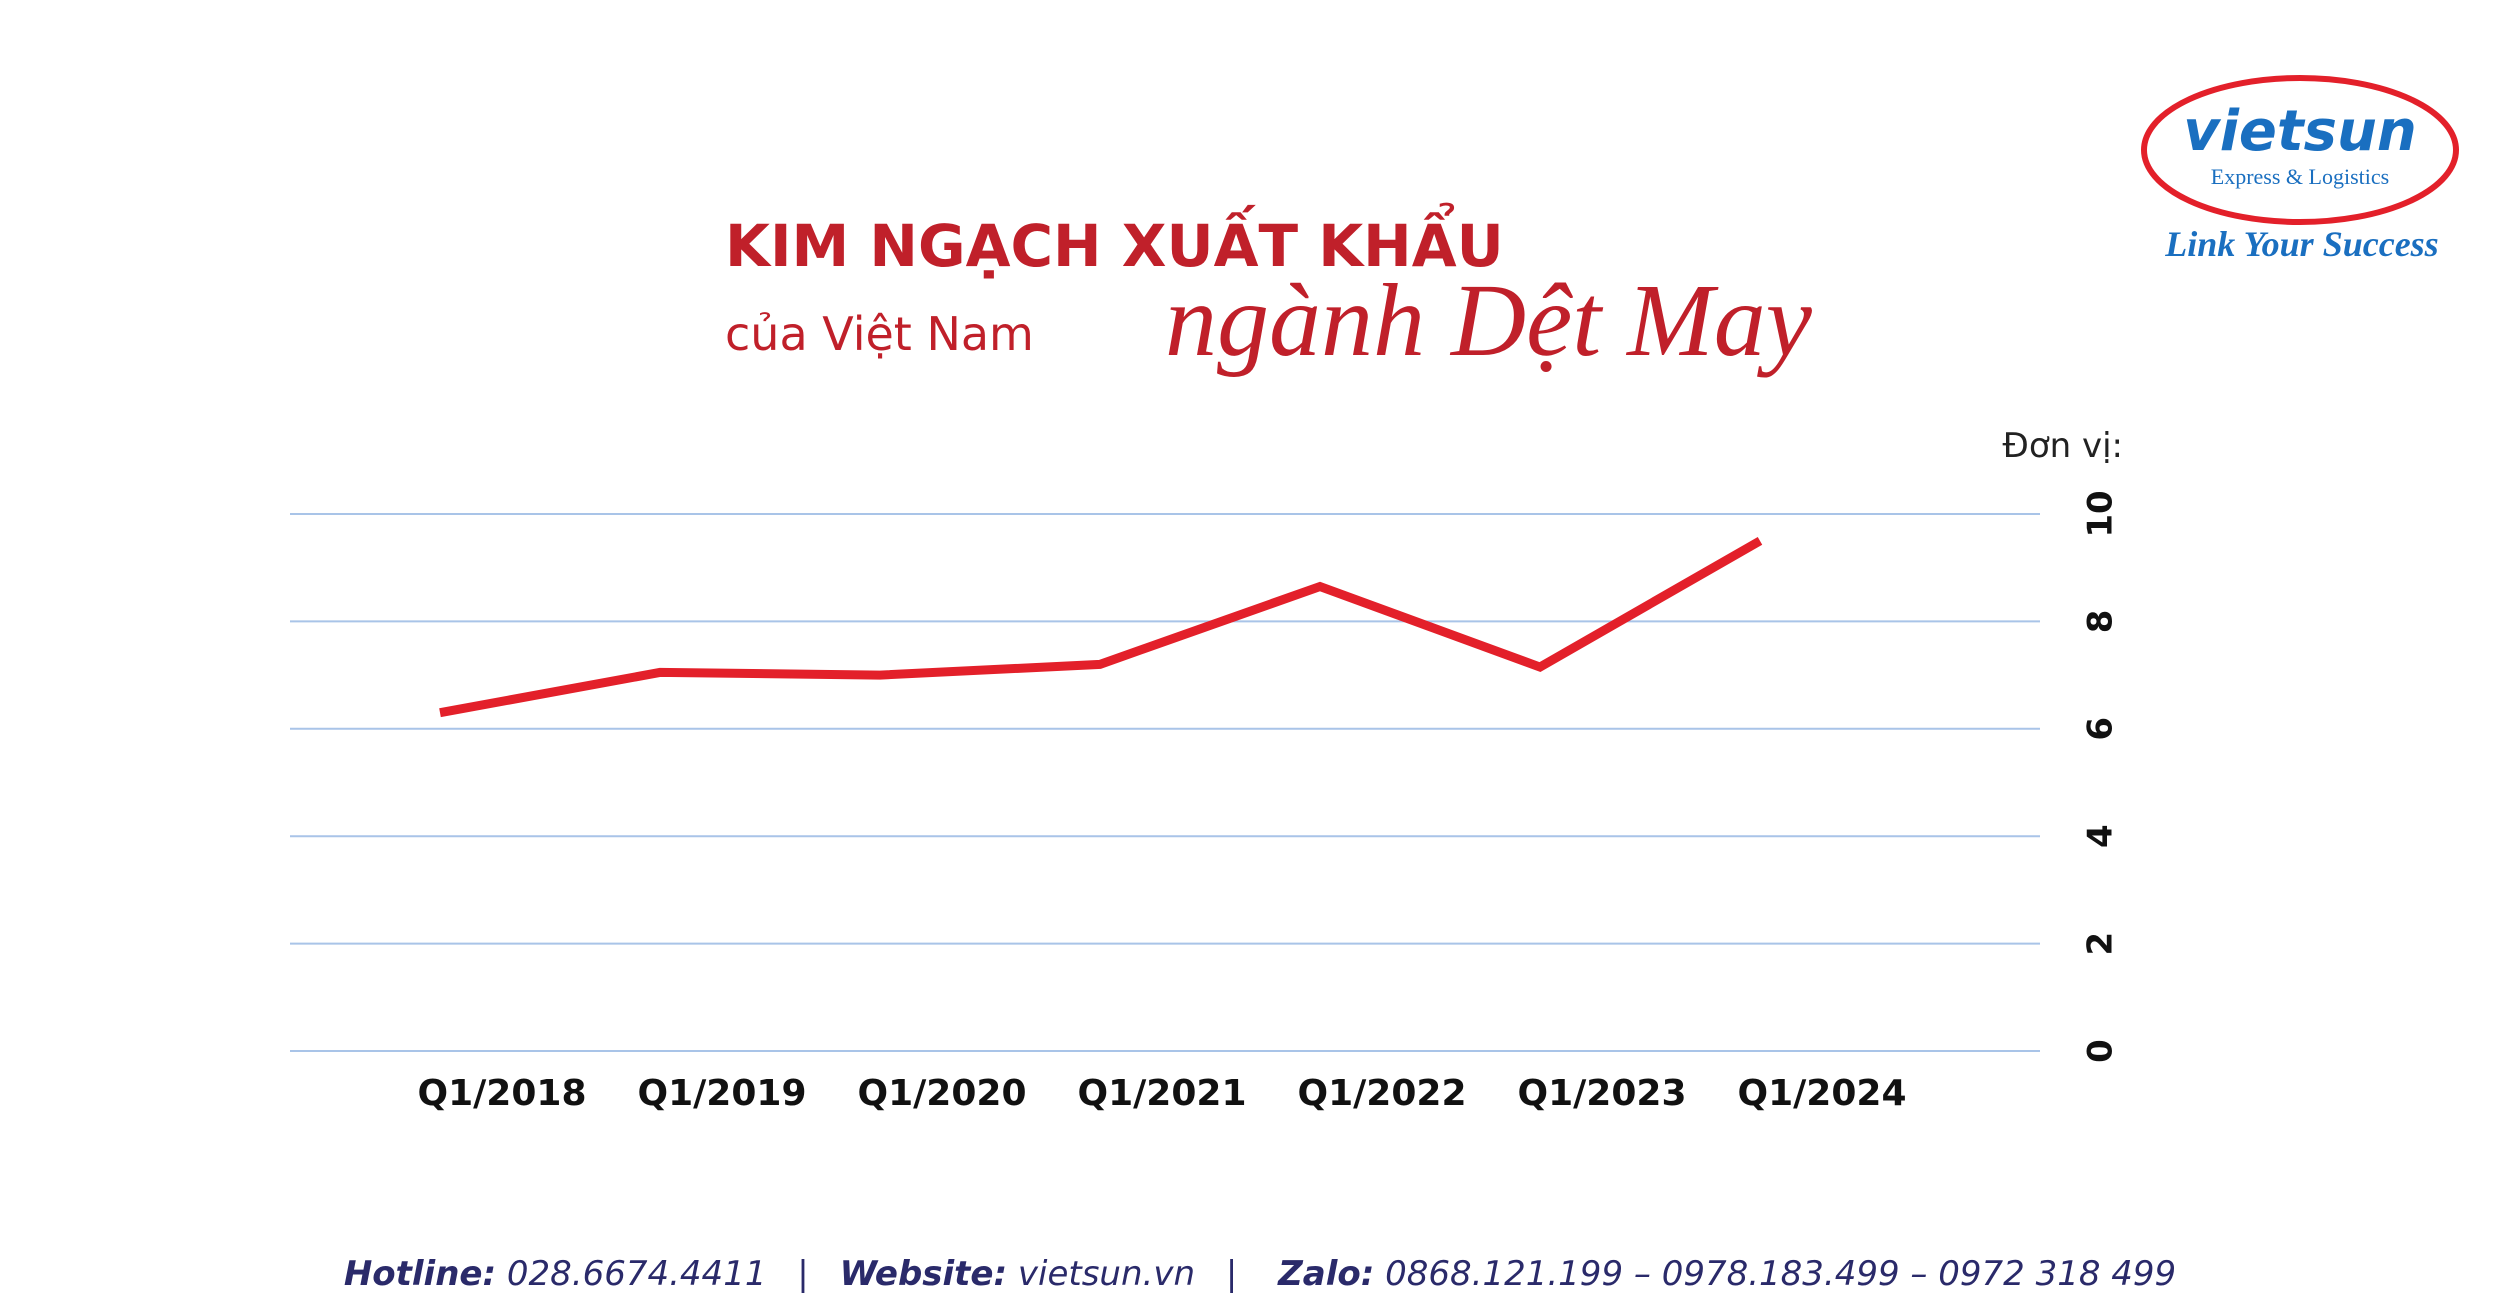 Image resolution: width=2500 pixels, height=1307 pixels. Describe the element at coordinates (924, 1274) in the screenshot. I see `footer-label: Website:` at that location.